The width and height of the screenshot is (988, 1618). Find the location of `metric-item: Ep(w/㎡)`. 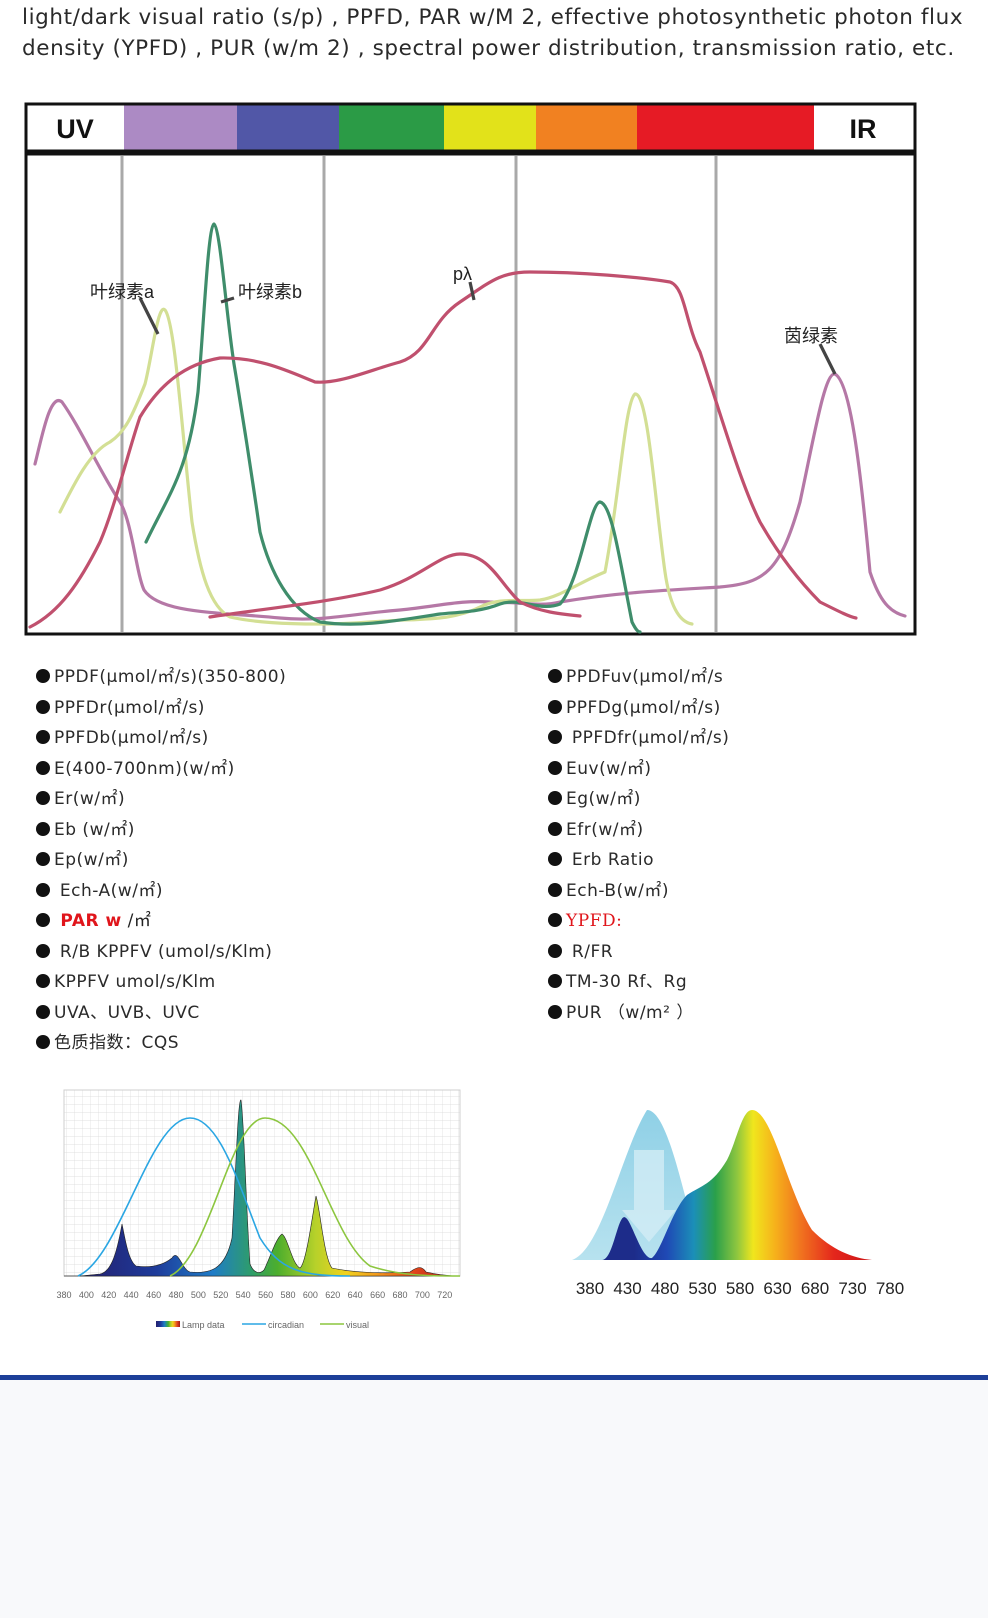

metric-item: Ep(w/㎡) is located at coordinates (161, 860).